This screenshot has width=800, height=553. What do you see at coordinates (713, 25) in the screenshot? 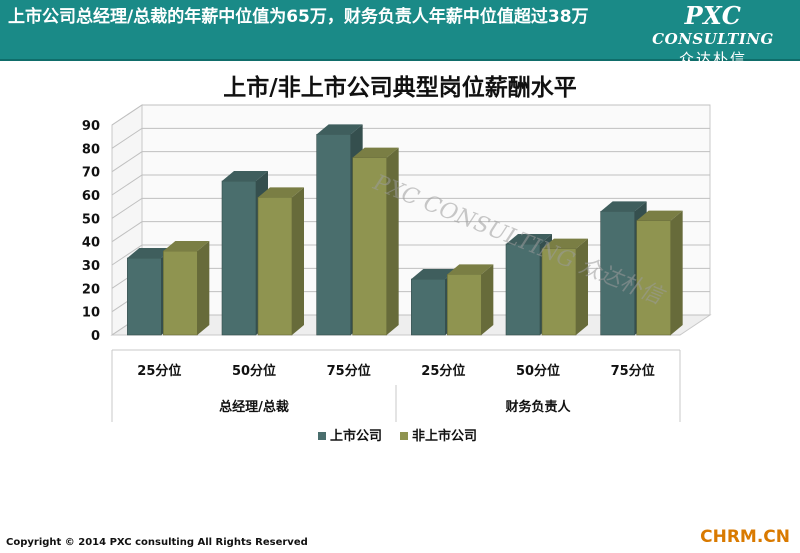
I see `brand-name: PXC CONSULTING` at bounding box center [713, 25].